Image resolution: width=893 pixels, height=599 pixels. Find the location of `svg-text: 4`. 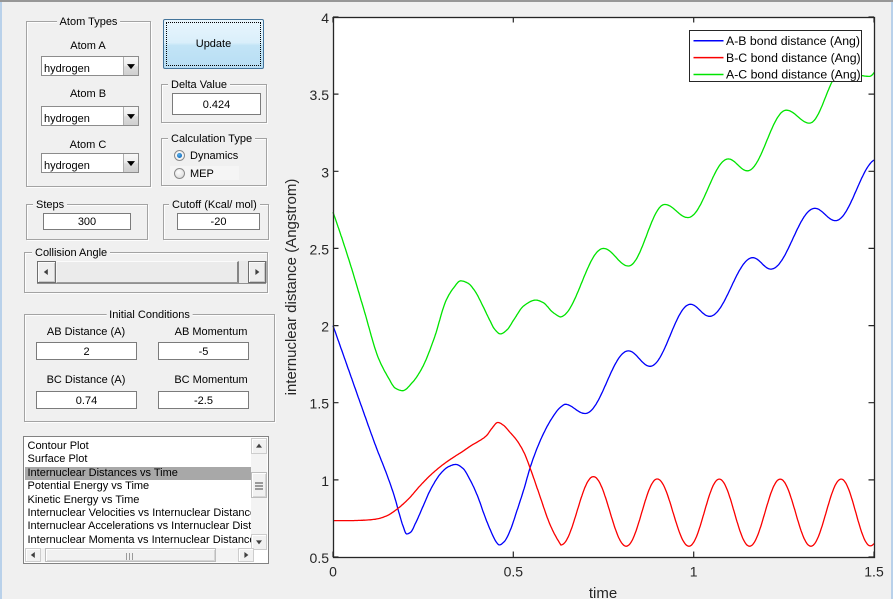

svg-text: 4 is located at coordinates (325, 18).